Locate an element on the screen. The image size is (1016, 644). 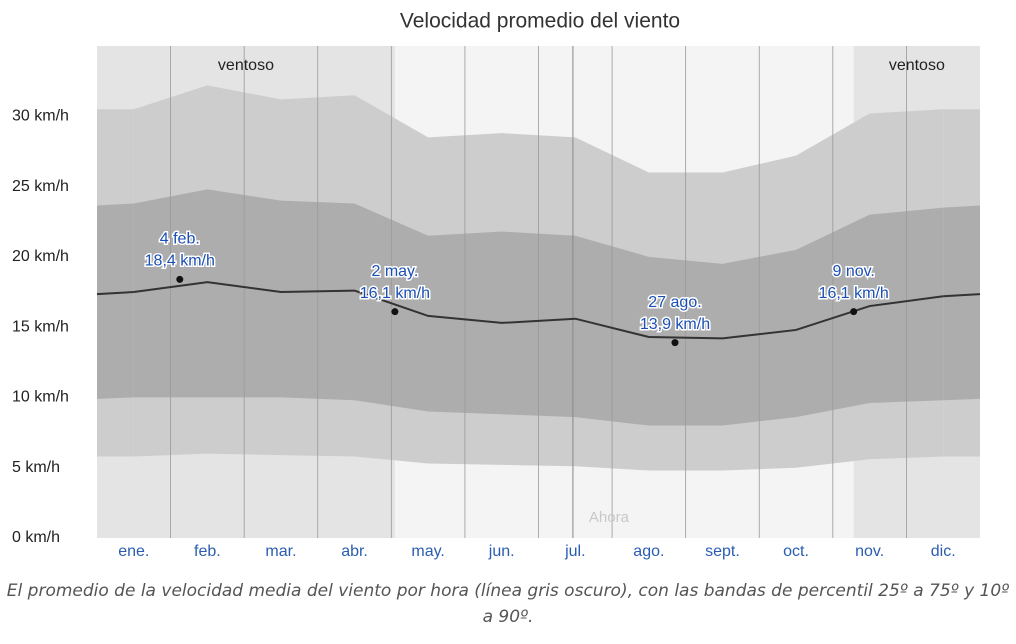
y-tick-label: 5 km/h is located at coordinates (36, 467).